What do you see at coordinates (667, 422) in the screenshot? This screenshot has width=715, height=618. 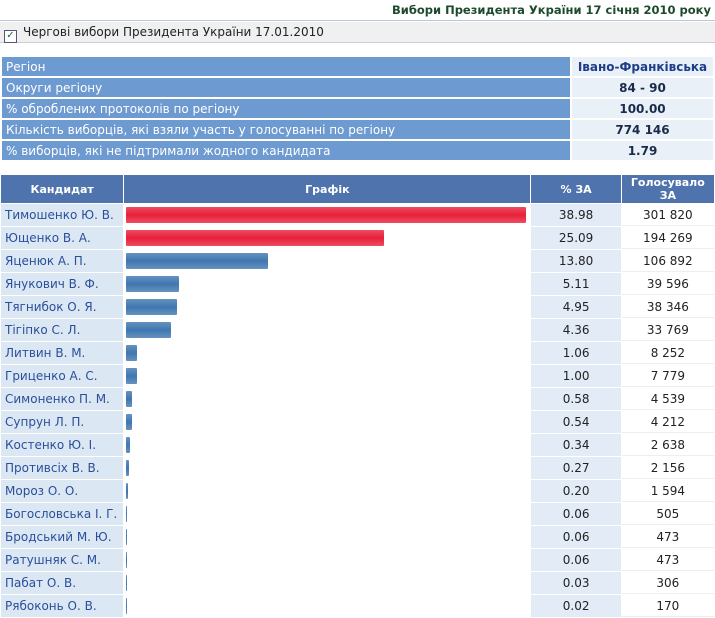 I see `votes: 4 212` at bounding box center [667, 422].